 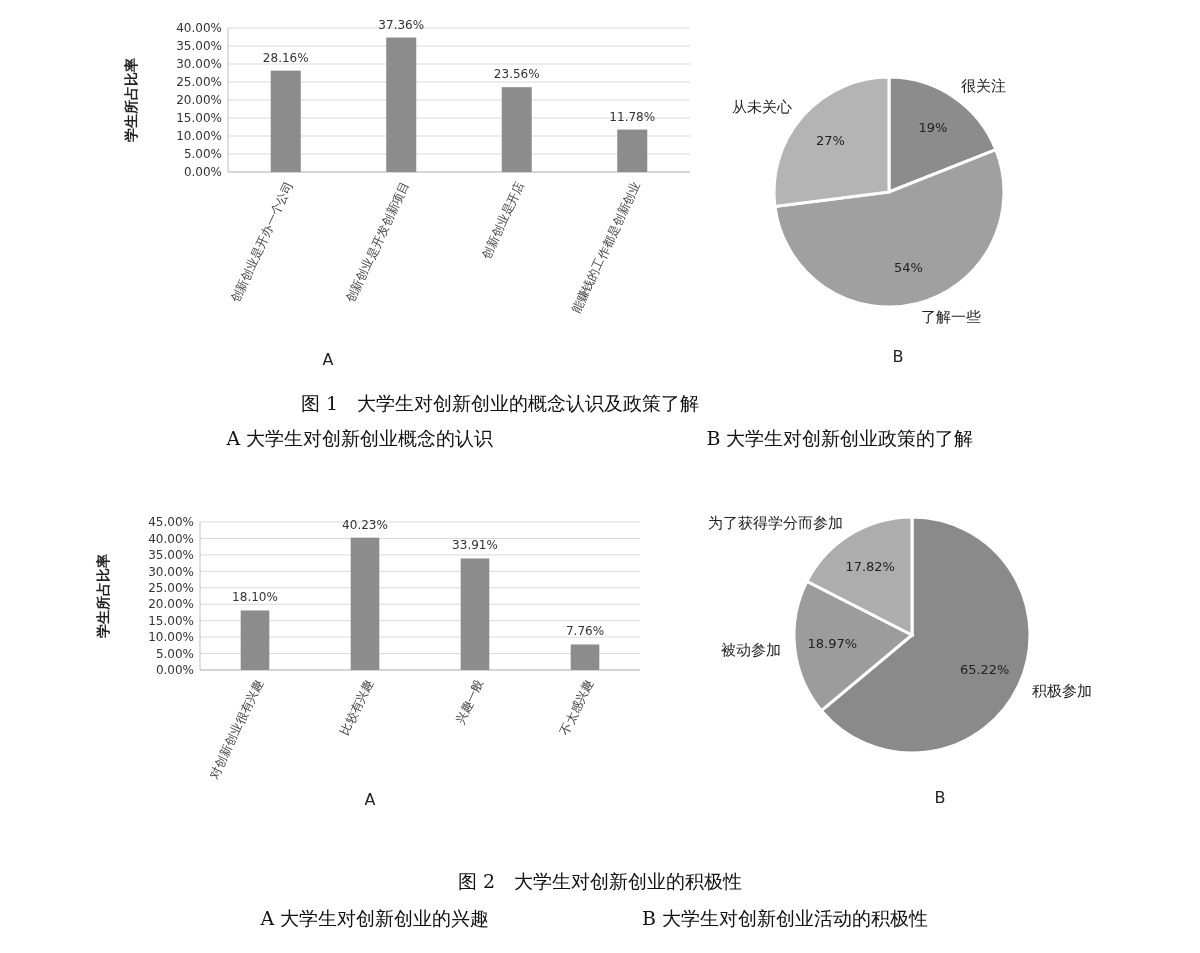 What do you see at coordinates (776, 522) in the screenshot?
I see `slice-label: 为了获得学分而参加` at bounding box center [776, 522].